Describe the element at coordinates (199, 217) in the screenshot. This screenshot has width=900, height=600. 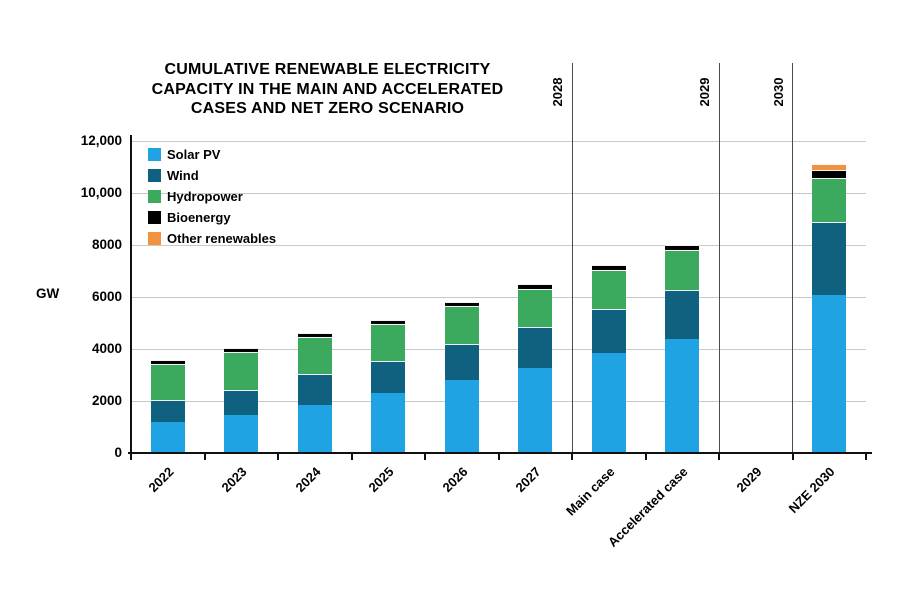
I see `legend-label: Bioenergy` at that location.